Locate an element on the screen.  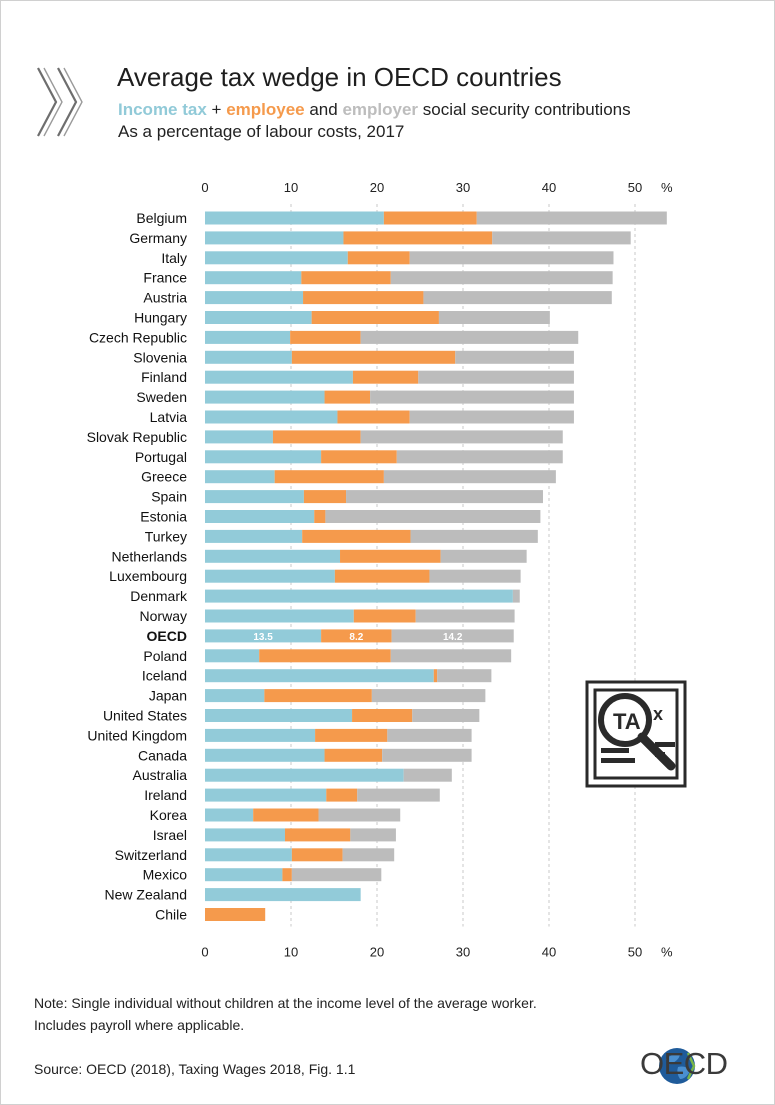
x-tick-label-top: 50 is located at coordinates (635, 187).